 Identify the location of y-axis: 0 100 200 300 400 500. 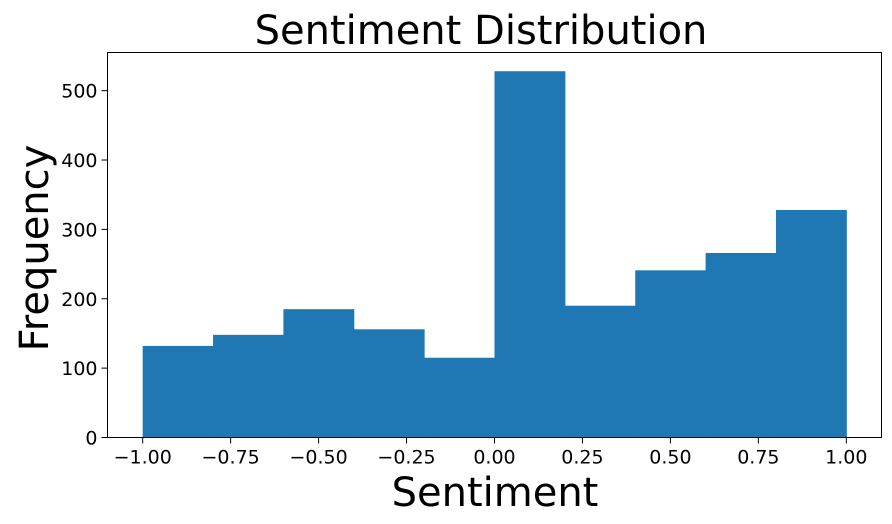
(84, 265).